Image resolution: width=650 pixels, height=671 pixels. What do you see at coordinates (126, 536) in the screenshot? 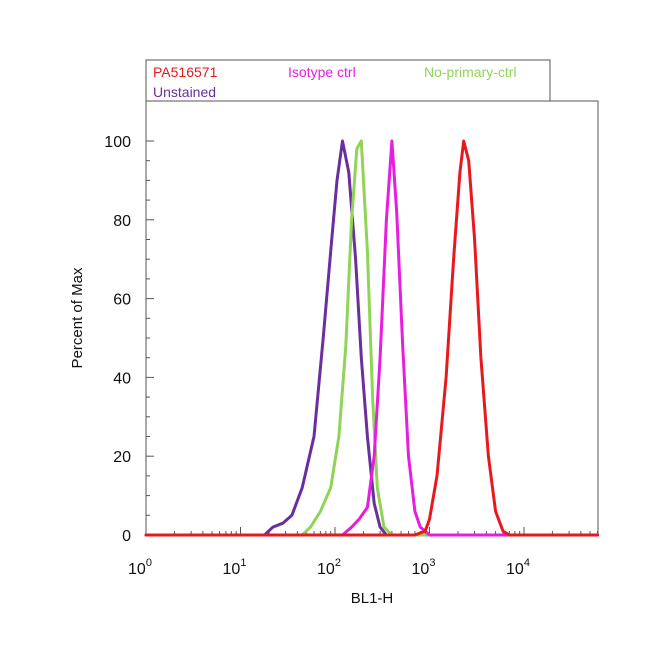
I see `y-tick-label: 0` at bounding box center [126, 536].